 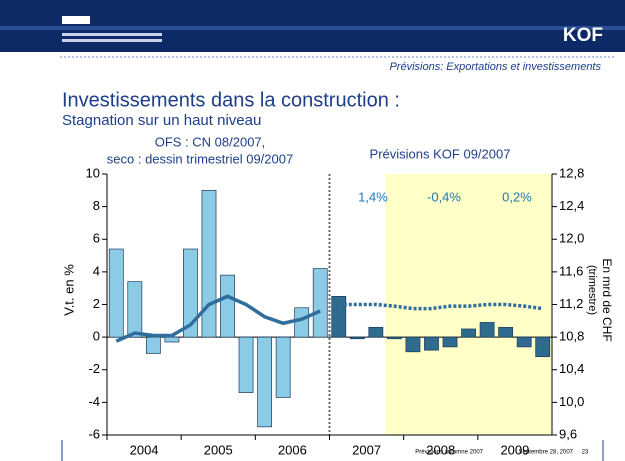 I want to click on x-tick-label: 2004, so click(x=144, y=449).